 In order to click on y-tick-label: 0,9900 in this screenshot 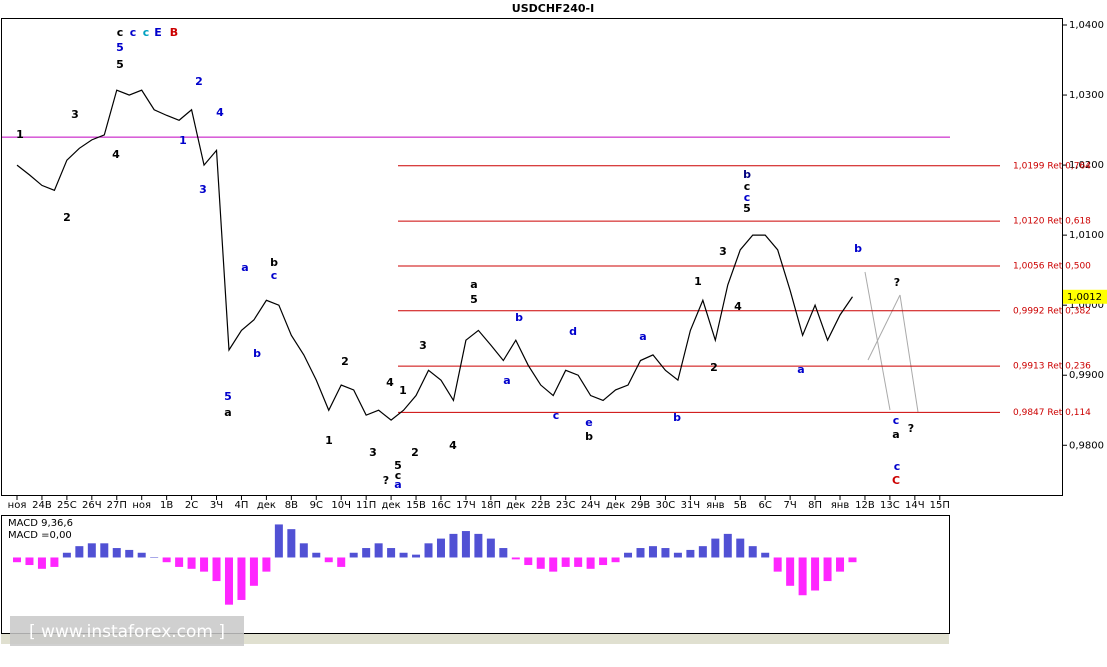, I will do `click(1086, 375)`.